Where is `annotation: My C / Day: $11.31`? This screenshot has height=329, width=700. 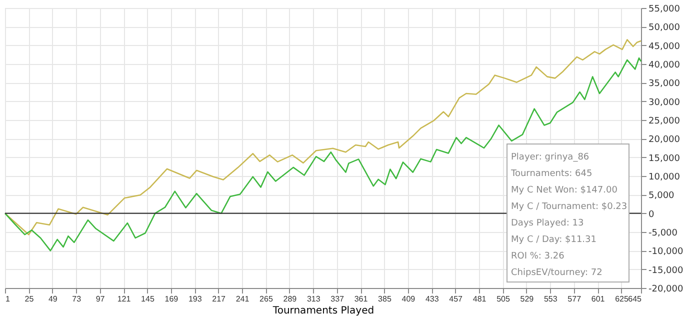 annotation: My C / Day: $11.31 is located at coordinates (553, 239).